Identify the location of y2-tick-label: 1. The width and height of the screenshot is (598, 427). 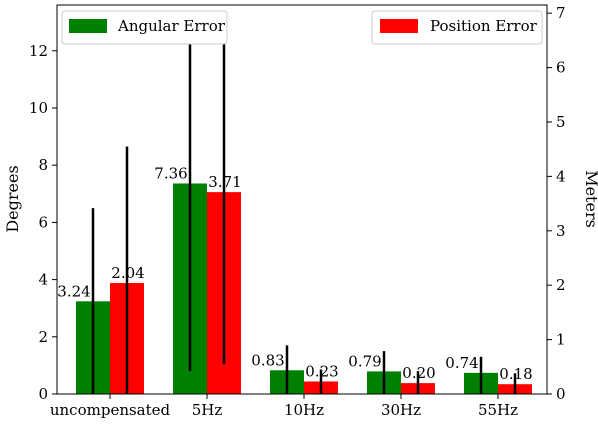
(561, 340).